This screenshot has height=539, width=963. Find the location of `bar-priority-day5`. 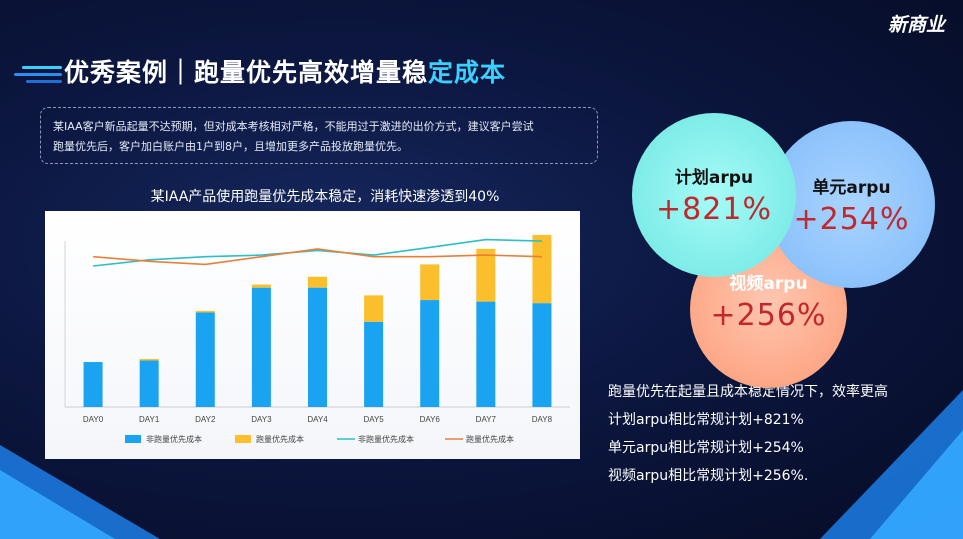

bar-priority-day5 is located at coordinates (374, 308).